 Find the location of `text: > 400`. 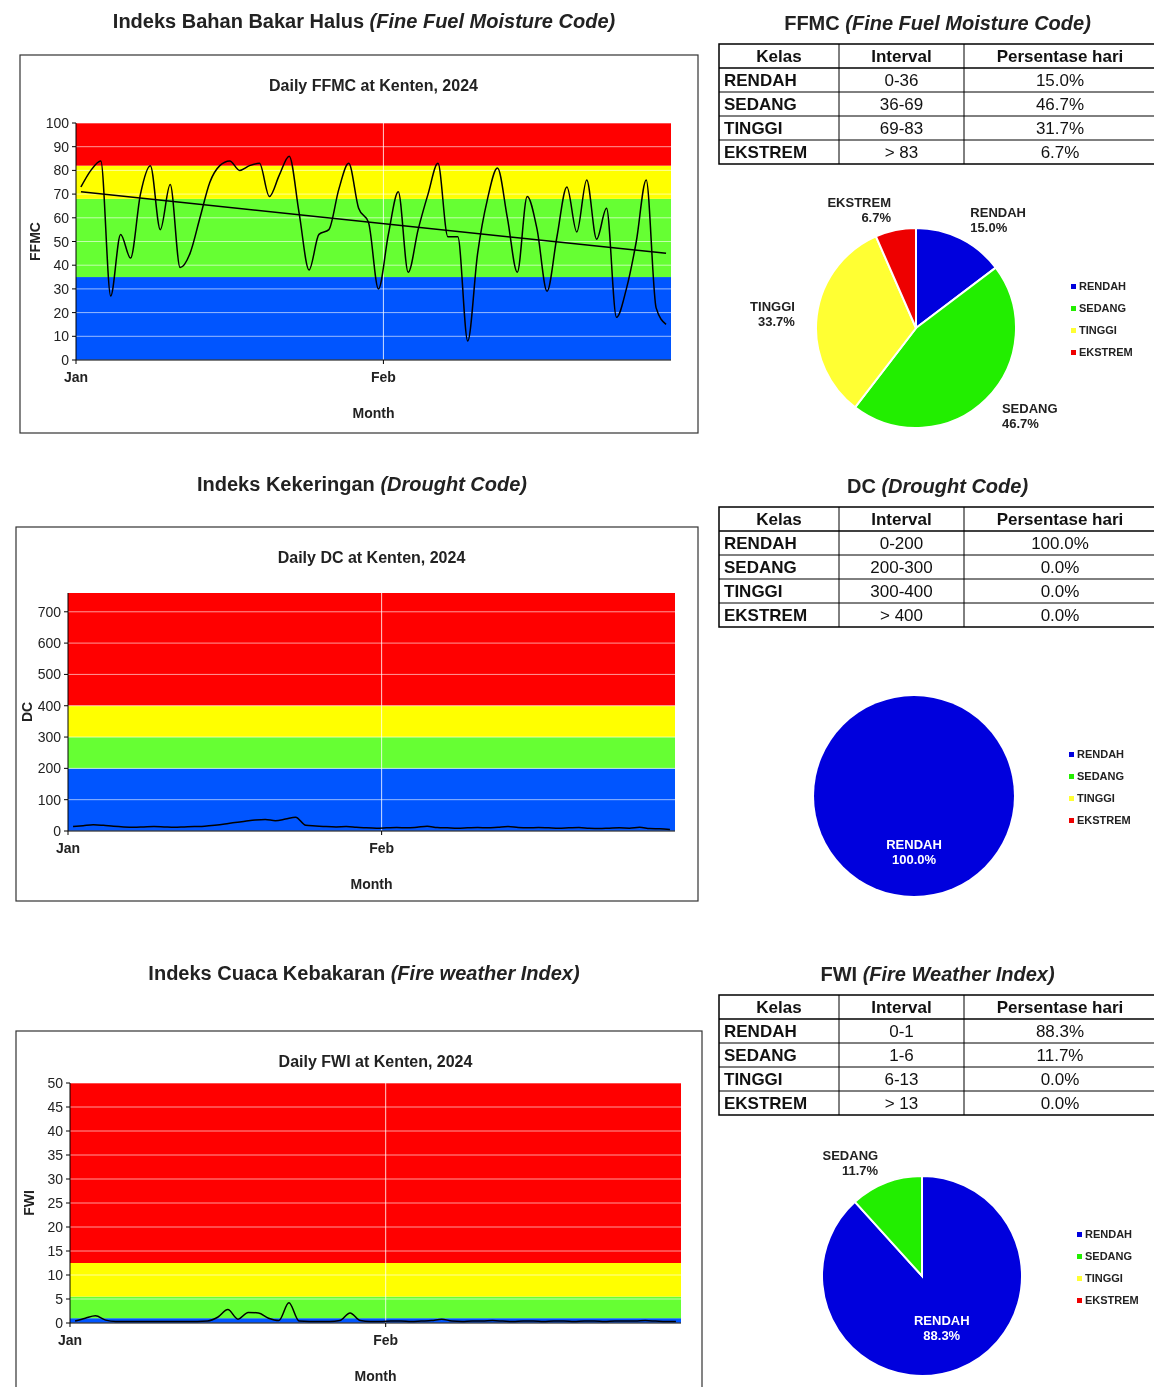

text: > 400 is located at coordinates (901, 615).